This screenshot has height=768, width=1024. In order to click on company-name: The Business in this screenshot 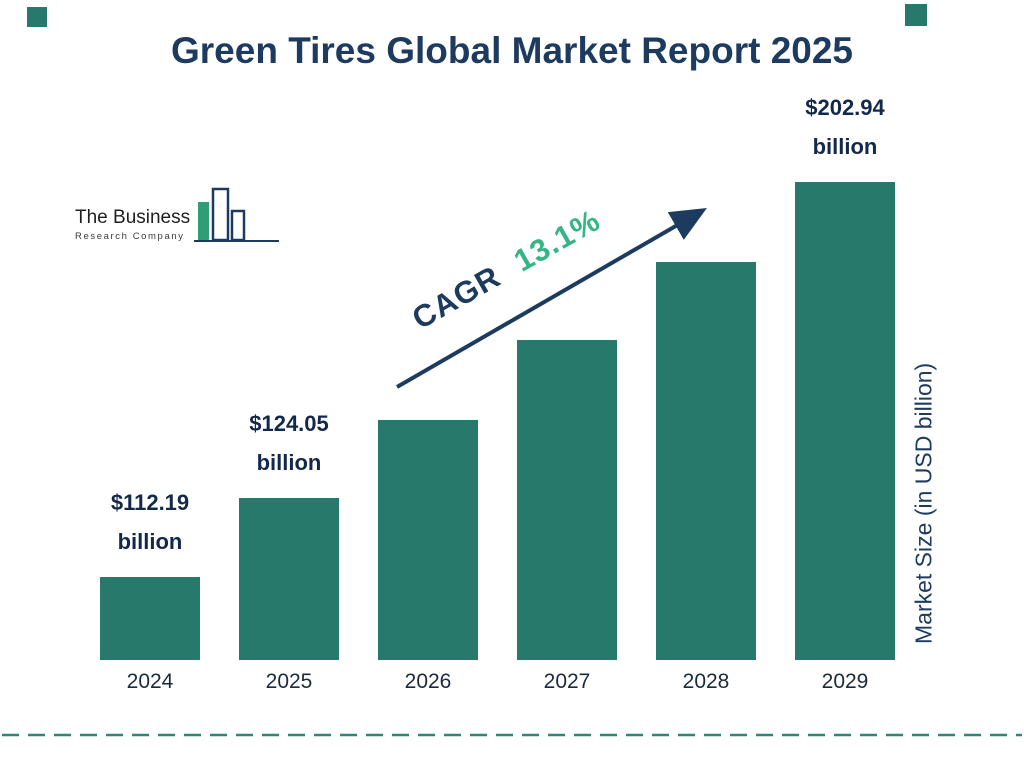, I will do `click(133, 217)`.